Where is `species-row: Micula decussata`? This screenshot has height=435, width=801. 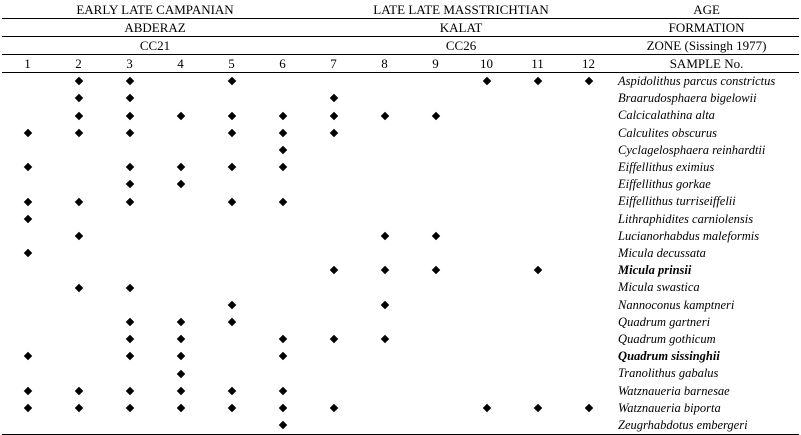 species-row: Micula decussata is located at coordinates (400, 253).